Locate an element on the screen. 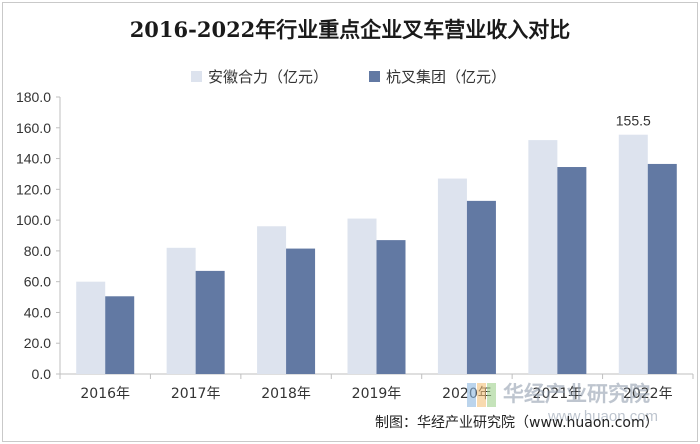 The image size is (700, 444). x-category-label: 2016年 is located at coordinates (105, 394).